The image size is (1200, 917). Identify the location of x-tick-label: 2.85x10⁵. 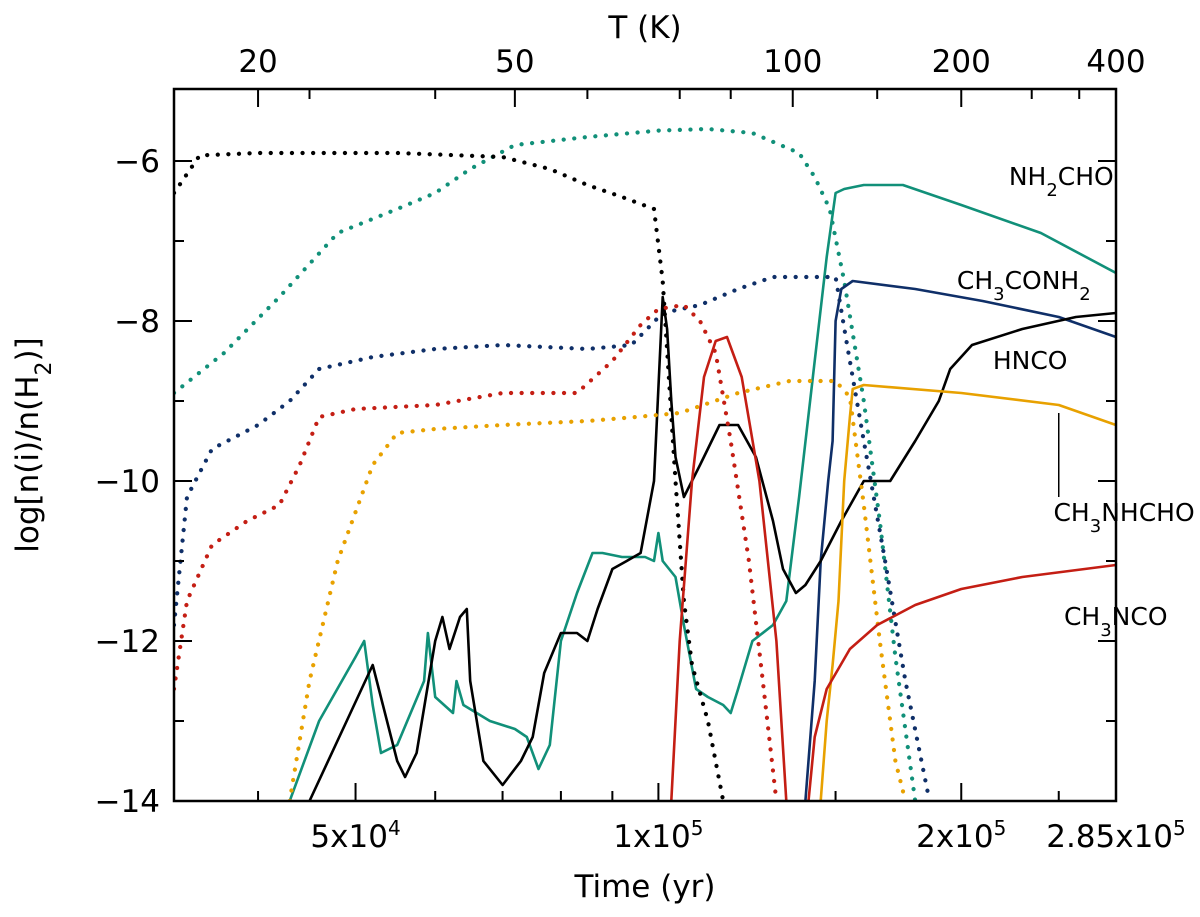
(1116, 835).